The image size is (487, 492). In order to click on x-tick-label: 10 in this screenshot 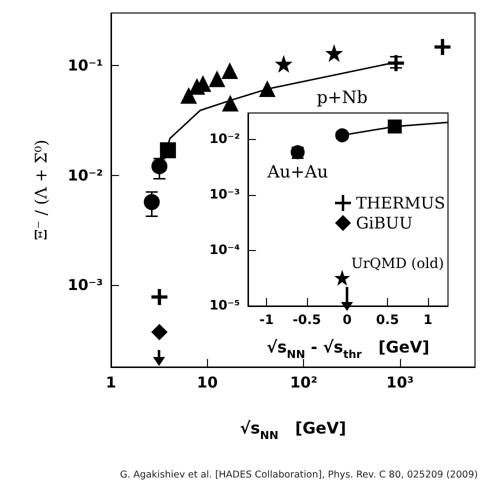, I will do `click(207, 383)`.